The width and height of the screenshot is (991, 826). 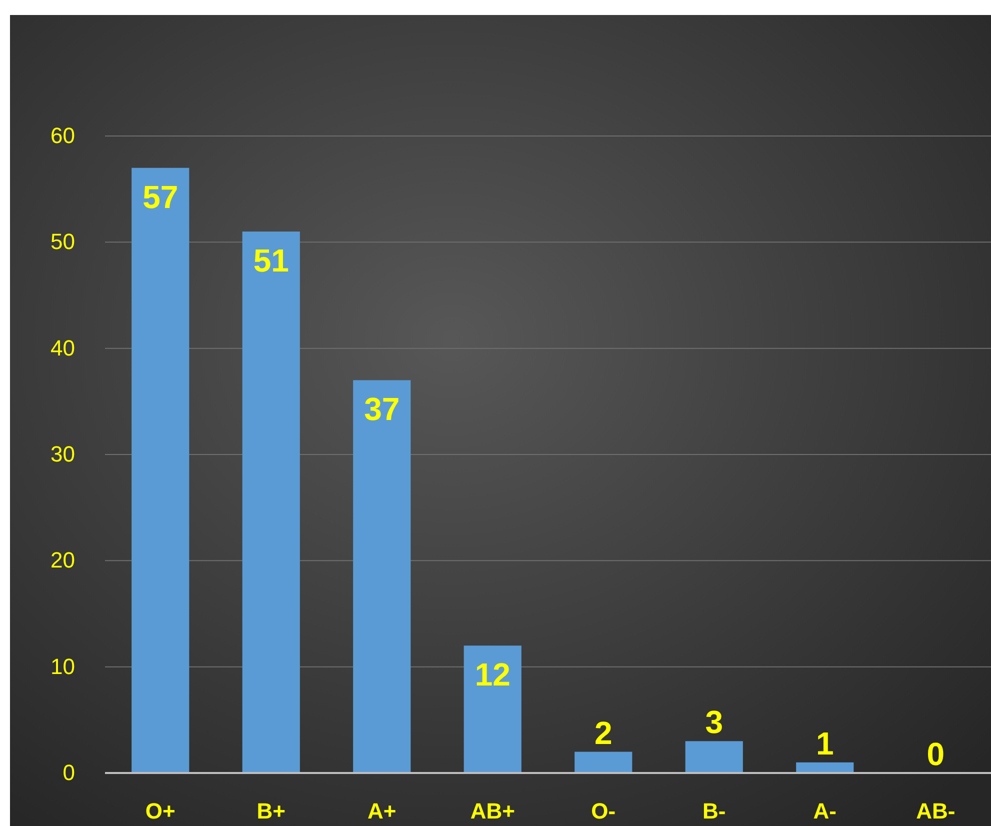 I want to click on x-tick-label: A-, so click(x=824, y=811).